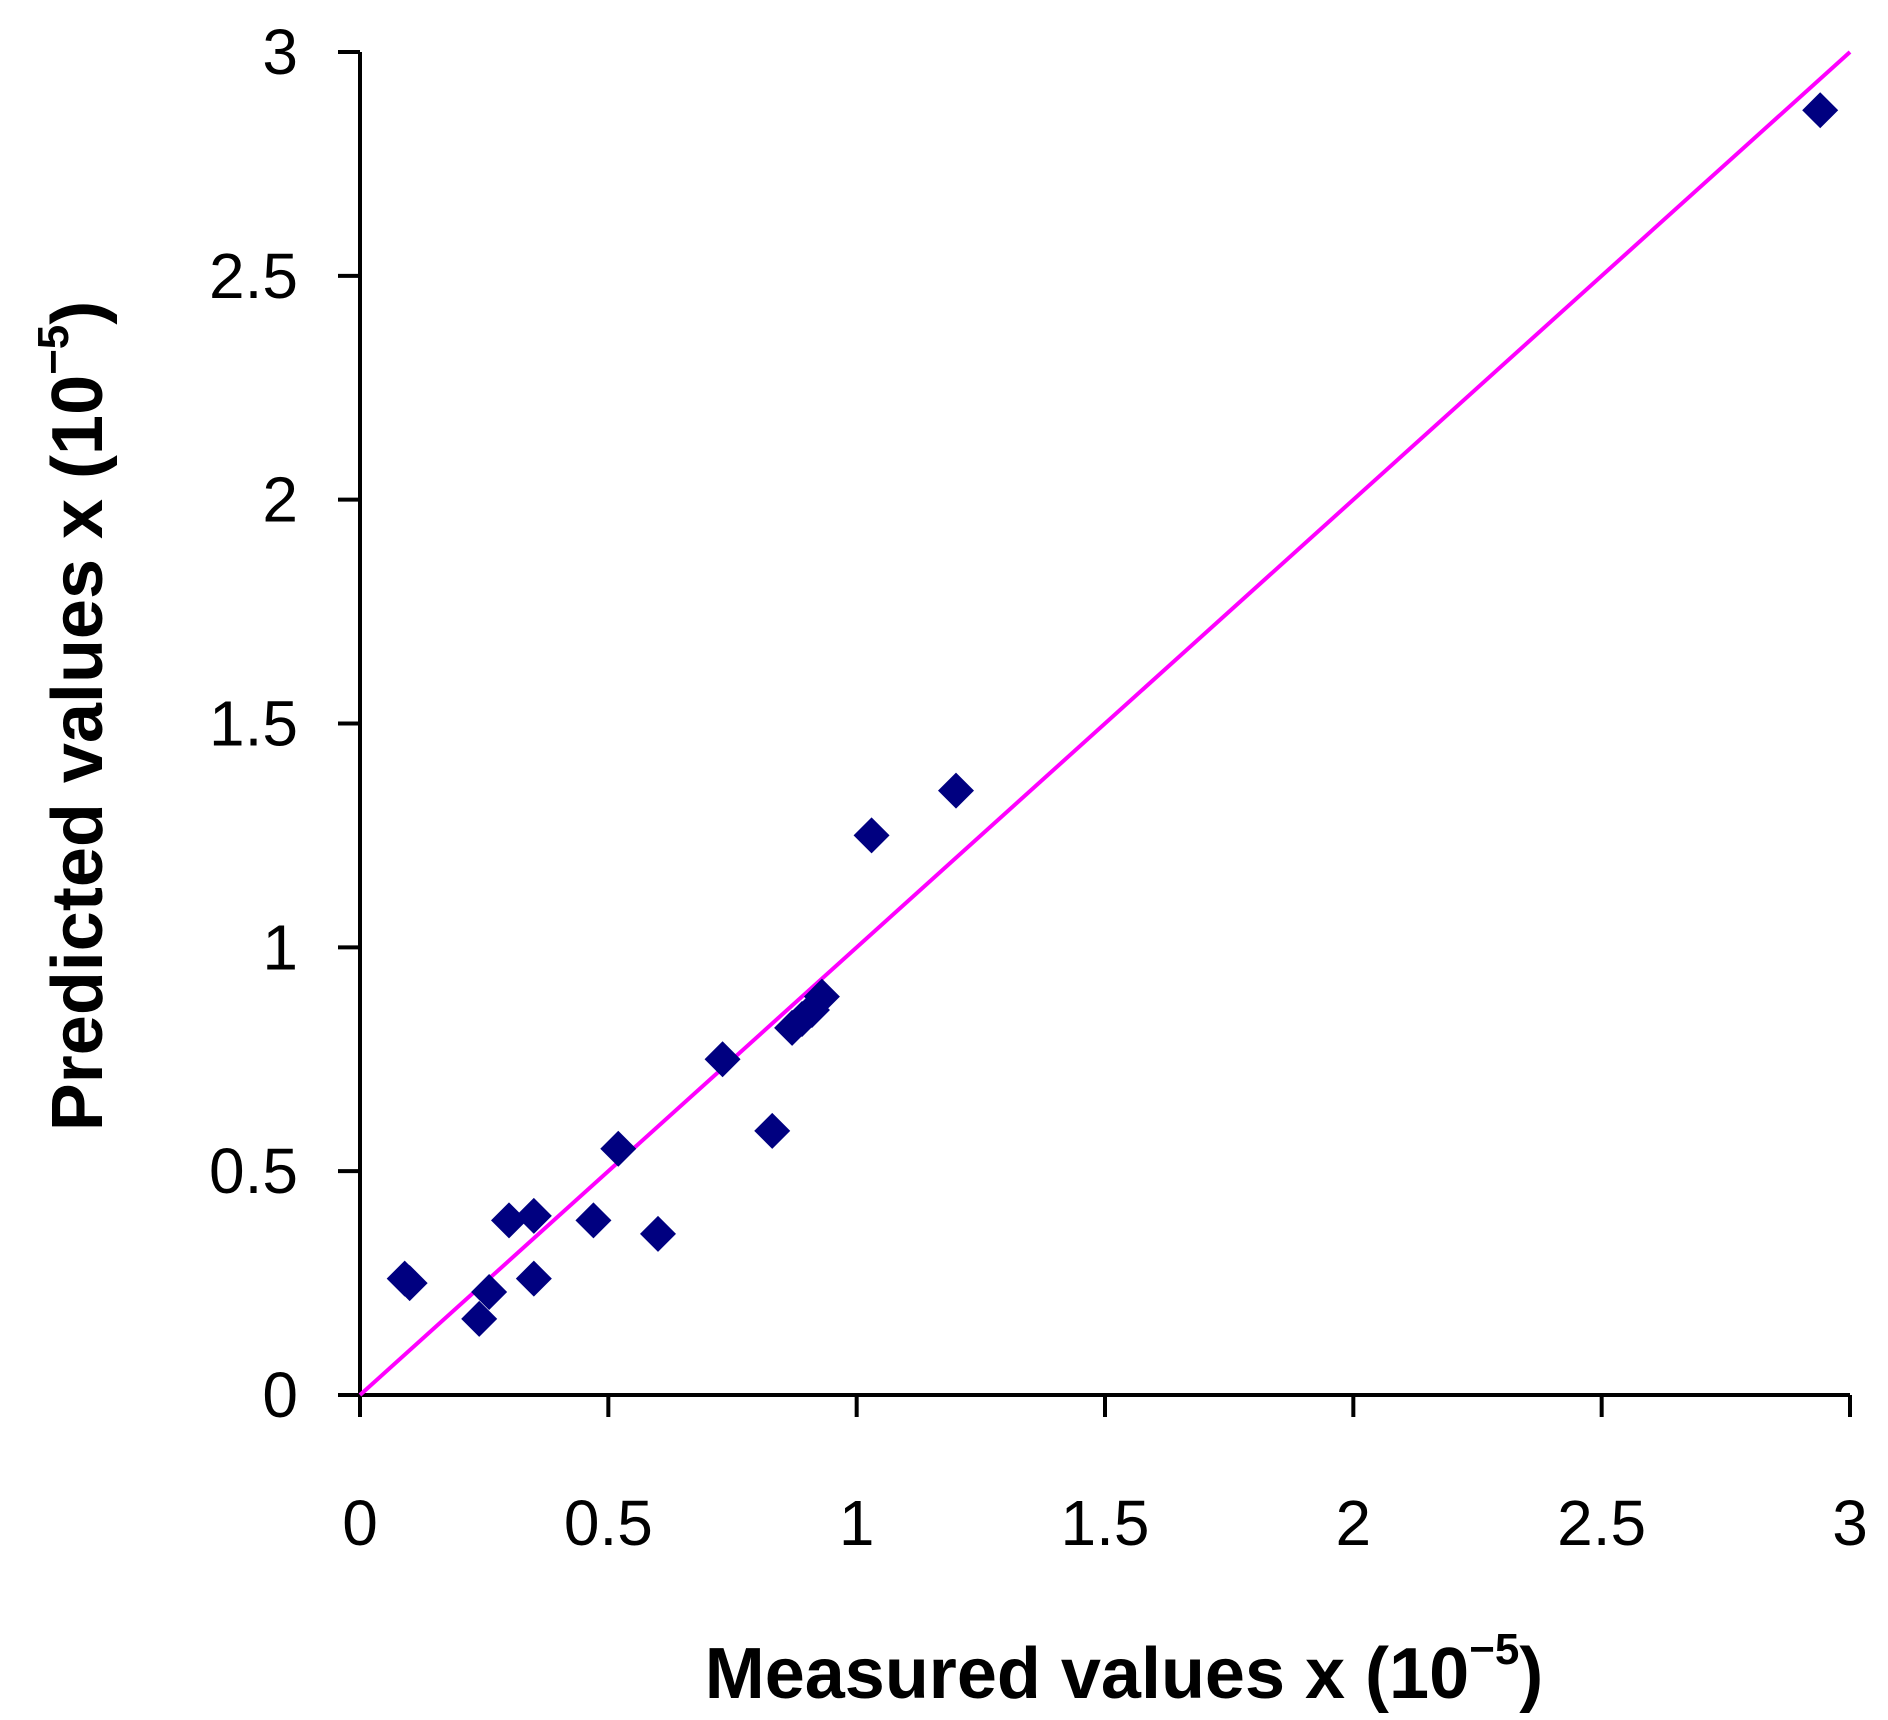  What do you see at coordinates (1354, 1523) in the screenshot?
I see `x-tick-label: 2` at bounding box center [1354, 1523].